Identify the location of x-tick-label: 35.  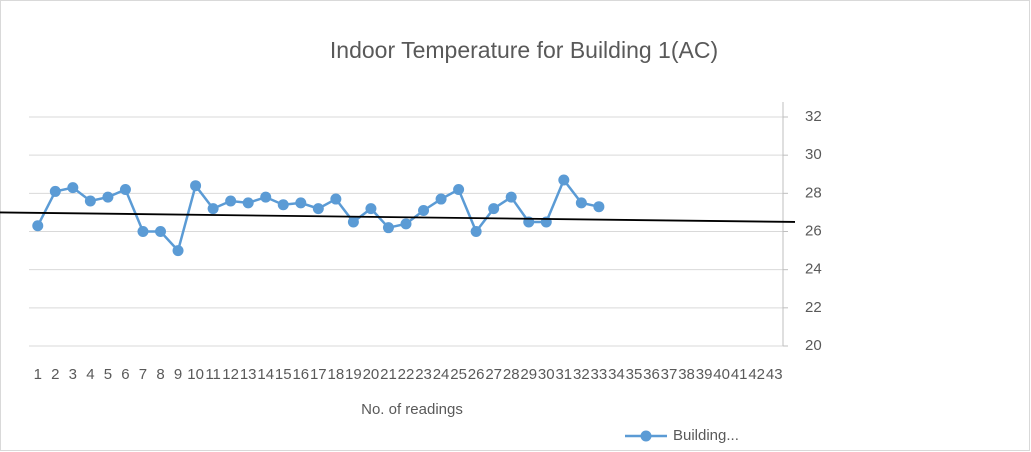
(634, 374).